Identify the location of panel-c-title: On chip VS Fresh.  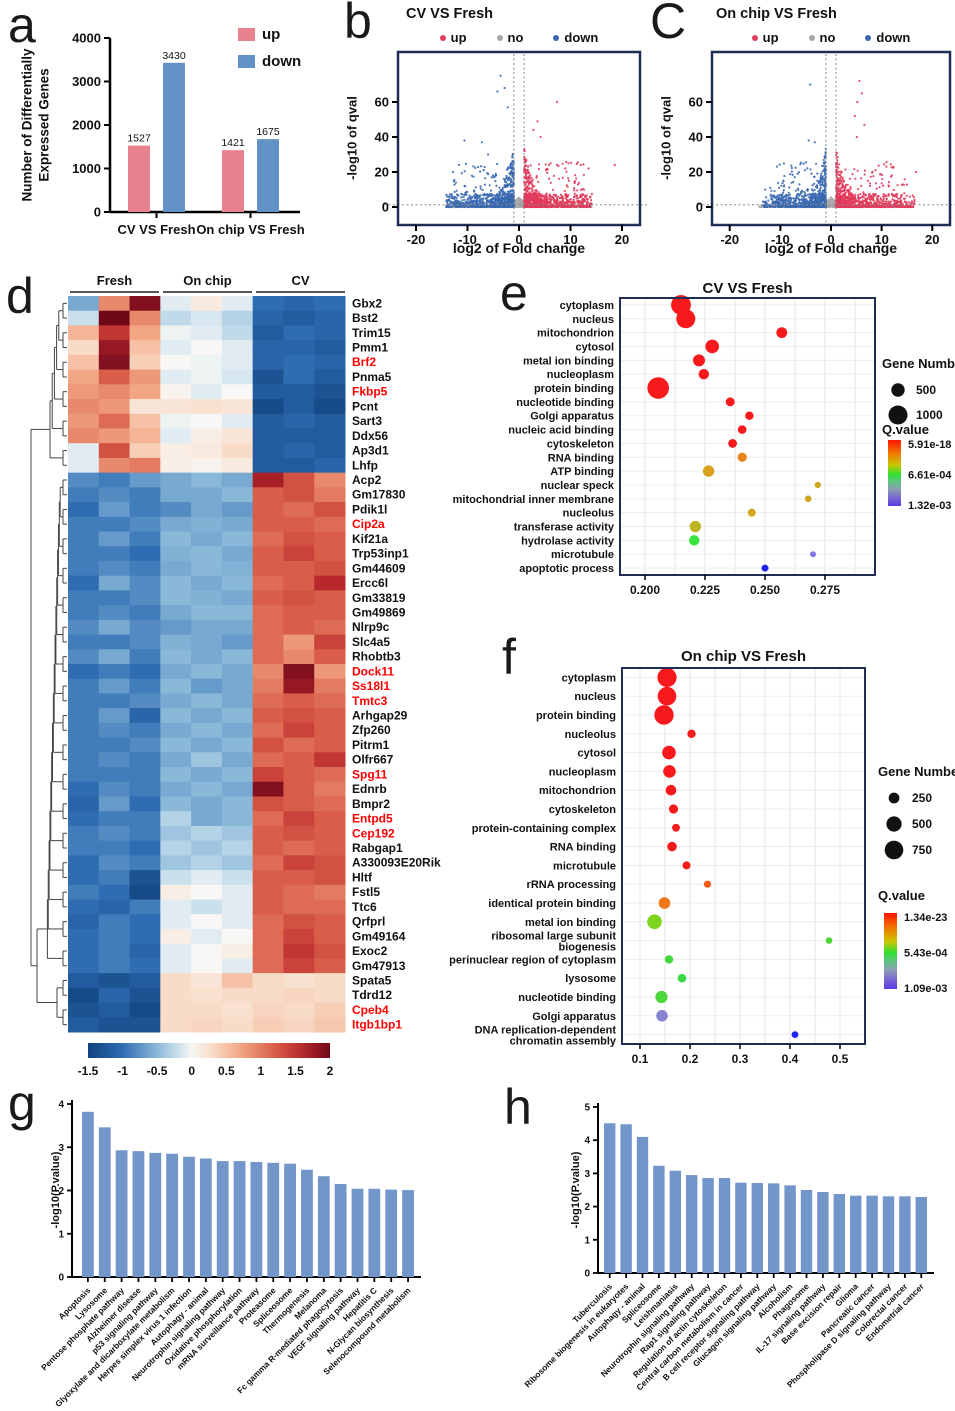
(776, 14).